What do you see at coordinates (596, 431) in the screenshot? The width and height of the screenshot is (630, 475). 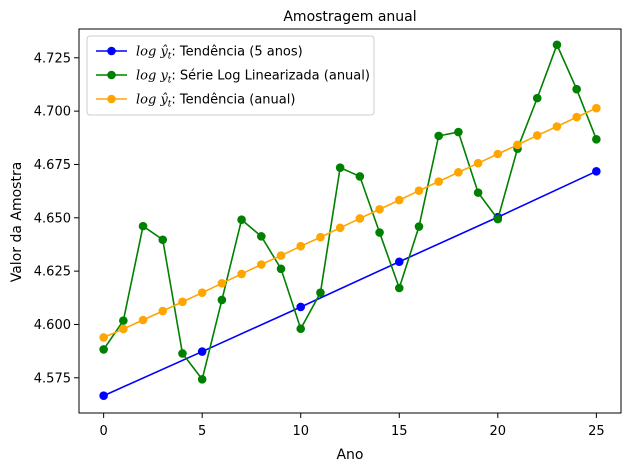 I see `x-tick-label: 25` at bounding box center [596, 431].